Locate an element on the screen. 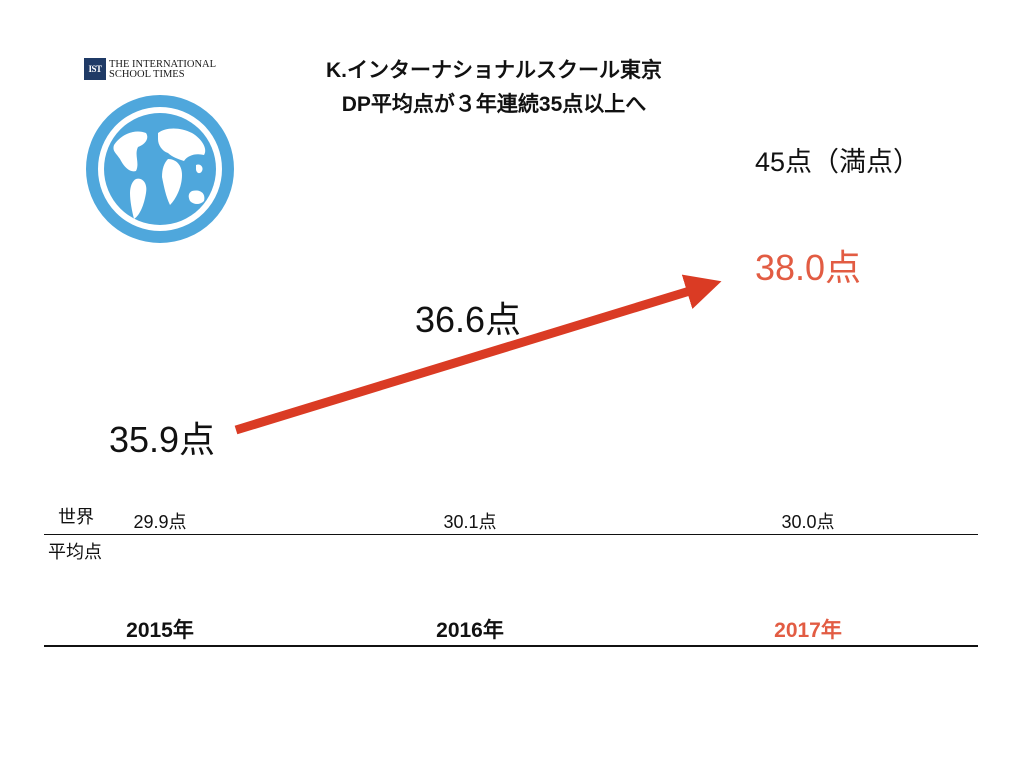  world-average-value-3: 30.0点 is located at coordinates (807, 522).